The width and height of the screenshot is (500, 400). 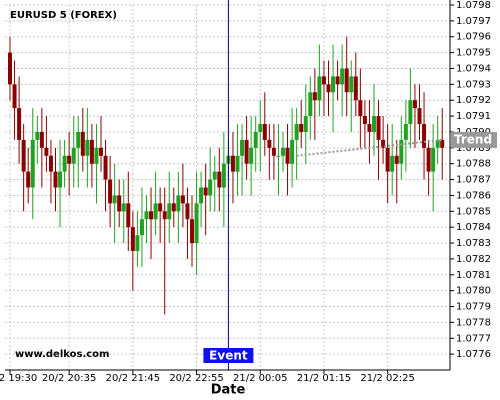 I want to click on y-tick-label: 1.0777, so click(x=473, y=338).